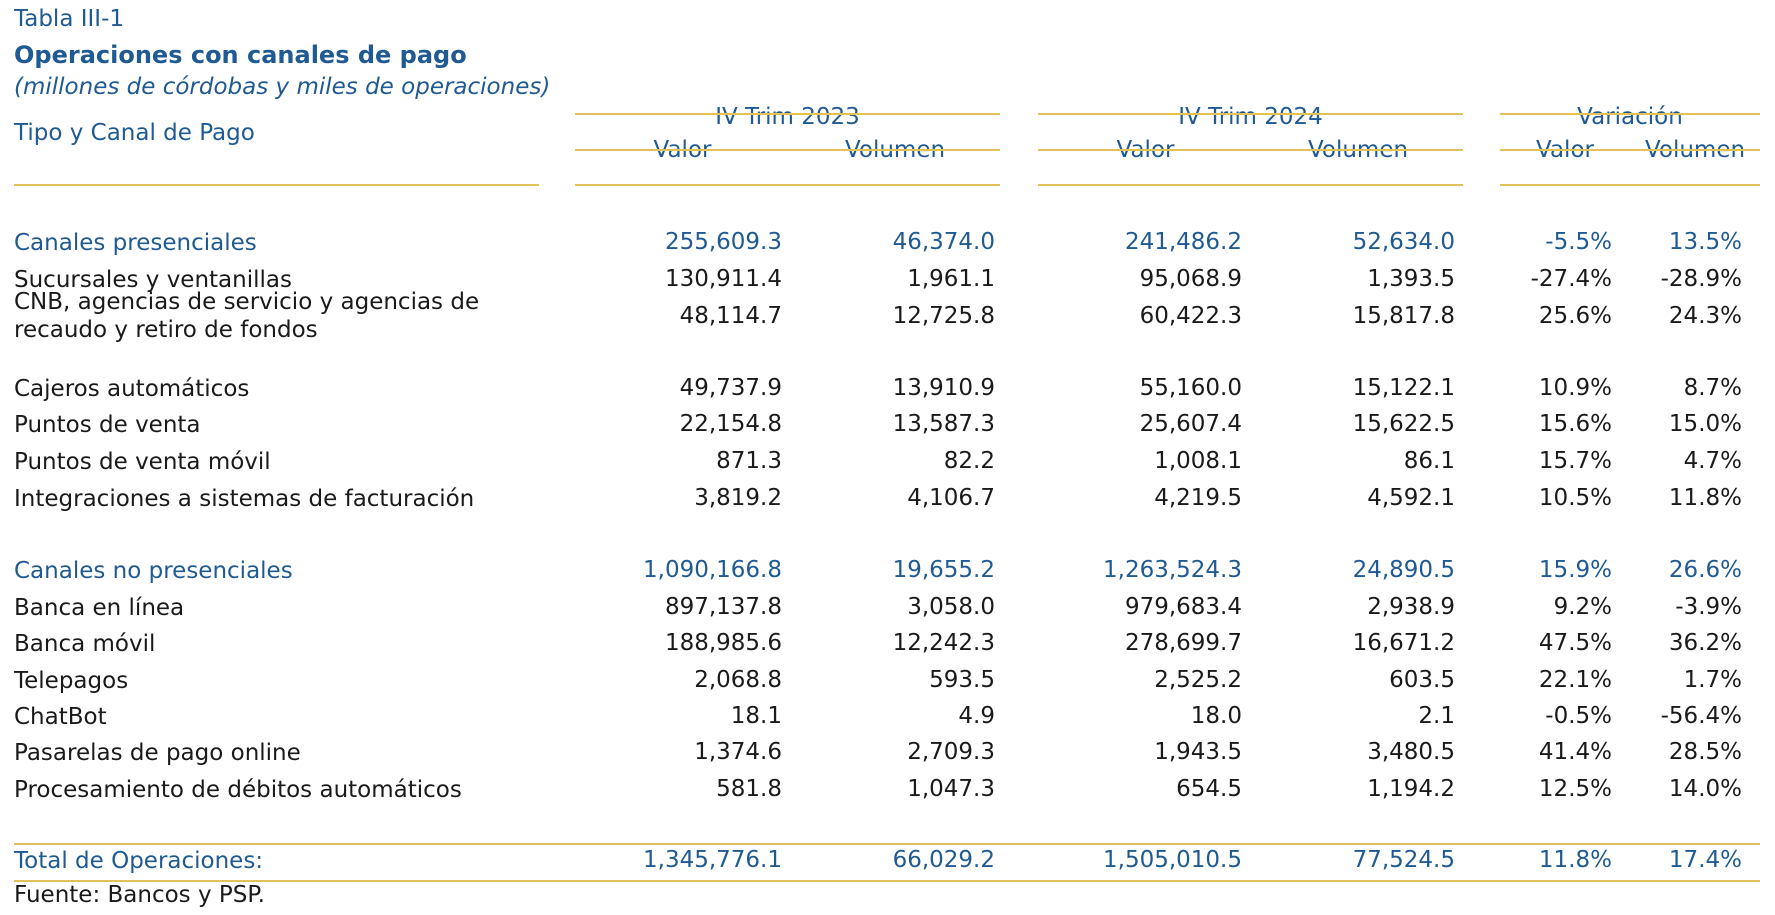 The height and width of the screenshot is (915, 1775). I want to click on cell-volumen-2023: 12,725.8, so click(943, 316).